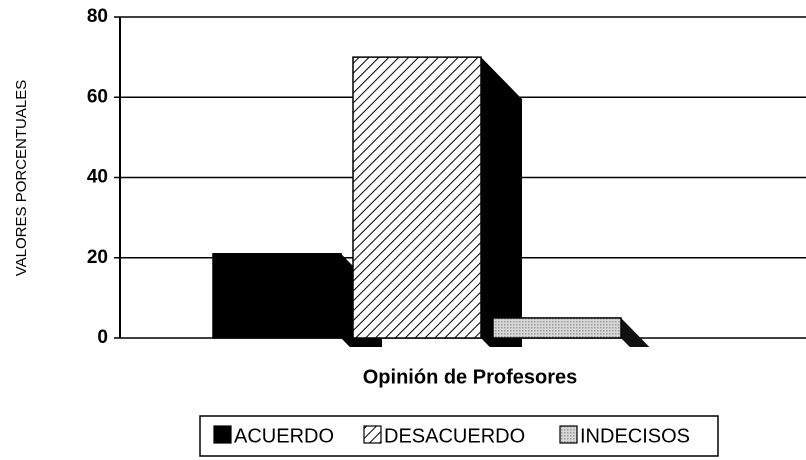 The height and width of the screenshot is (460, 806). What do you see at coordinates (97, 177) in the screenshot?
I see `y-tick-label: 40` at bounding box center [97, 177].